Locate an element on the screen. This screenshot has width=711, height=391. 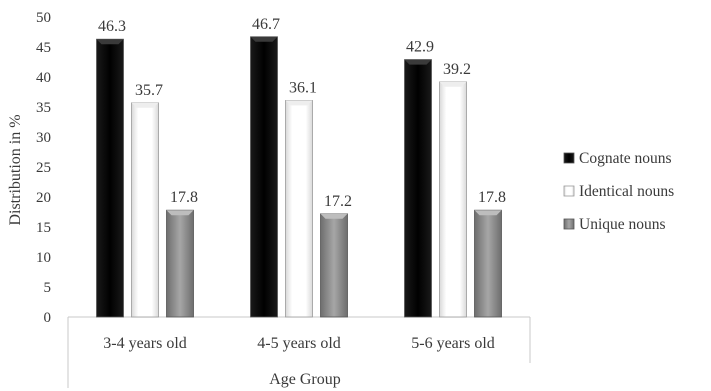
data-label-3-1: 42.9 is located at coordinates (420, 47).